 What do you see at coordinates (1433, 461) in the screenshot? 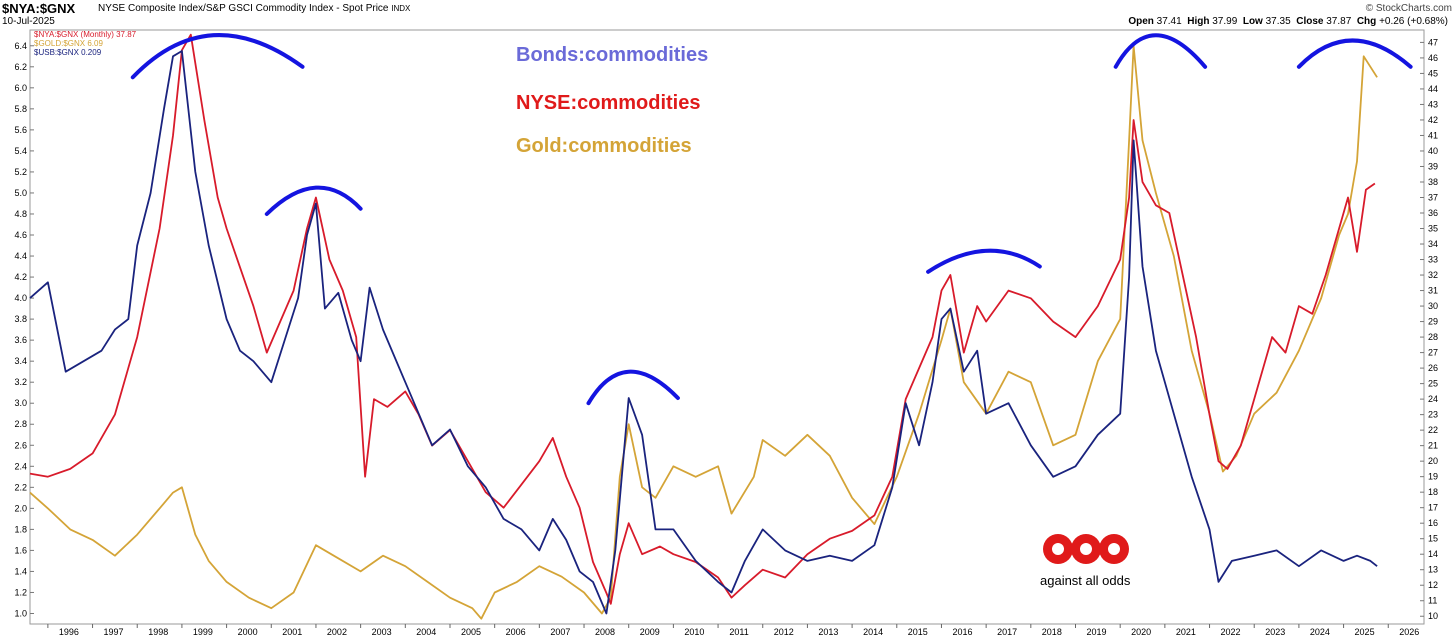
I see `y-right-tick-label: 20` at bounding box center [1433, 461].